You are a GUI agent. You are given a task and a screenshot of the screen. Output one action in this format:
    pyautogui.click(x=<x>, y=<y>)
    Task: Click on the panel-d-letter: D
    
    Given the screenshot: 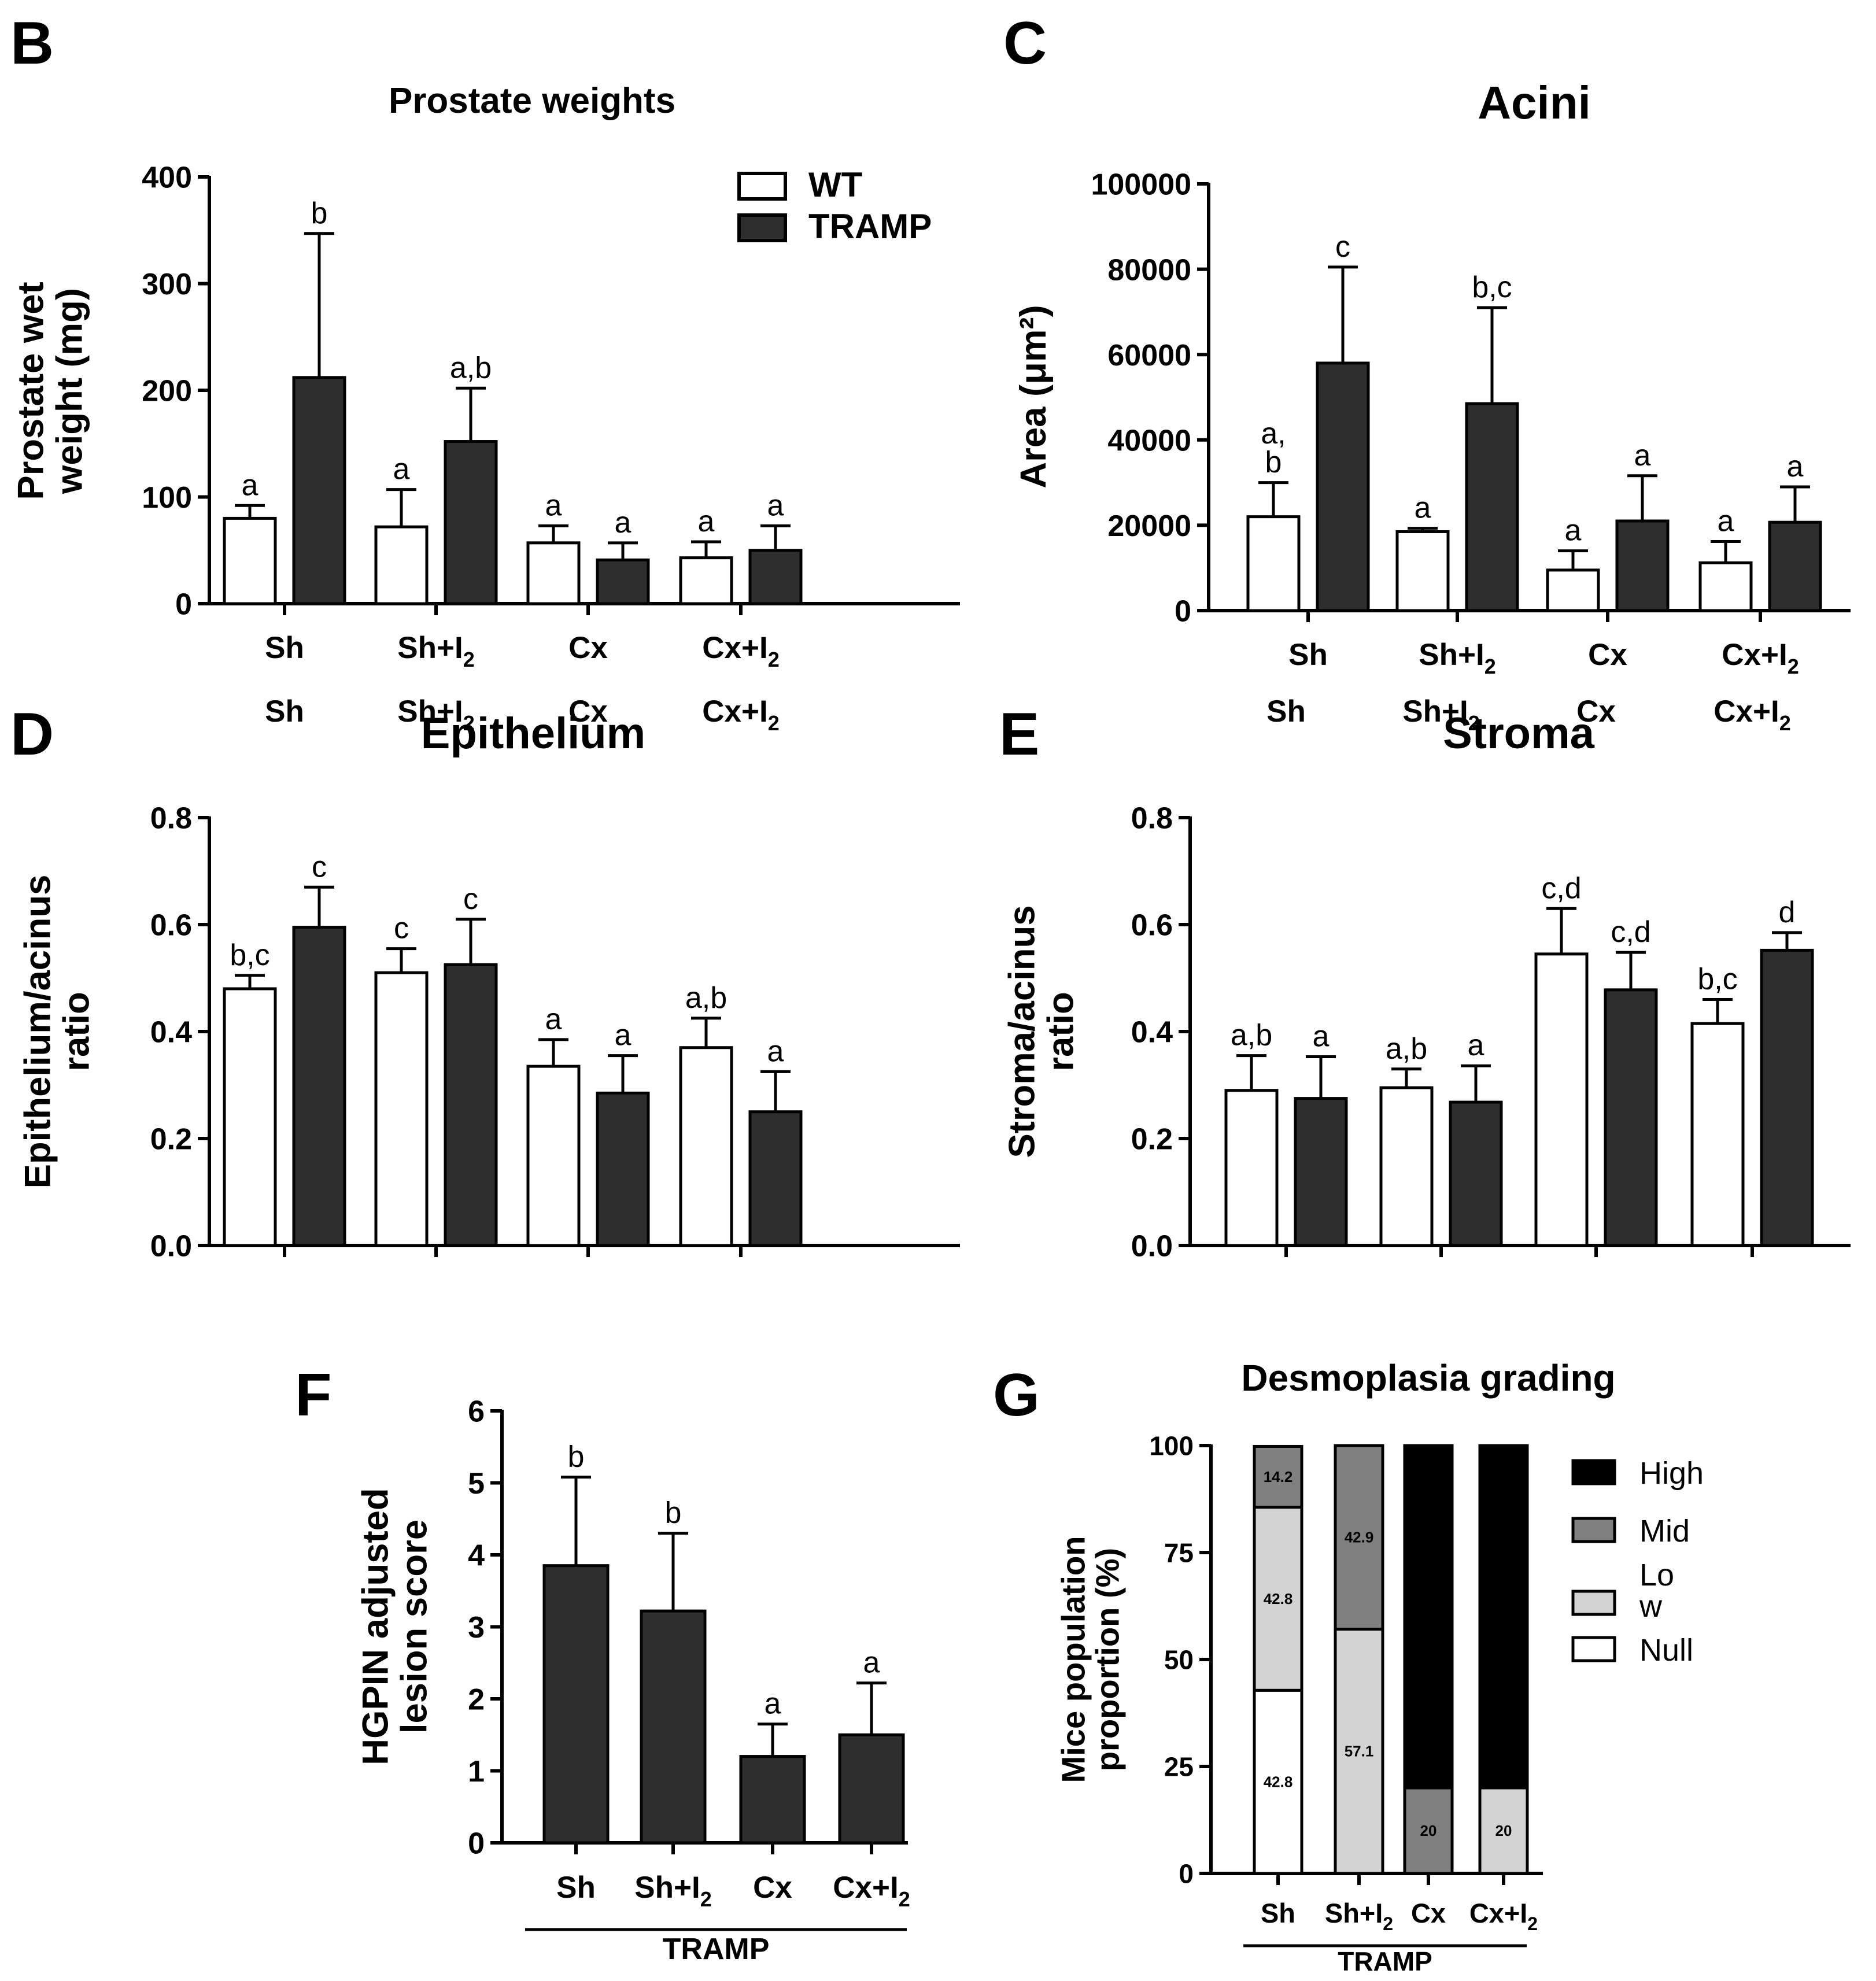 What is the action you would take?
    pyautogui.click(x=32, y=734)
    